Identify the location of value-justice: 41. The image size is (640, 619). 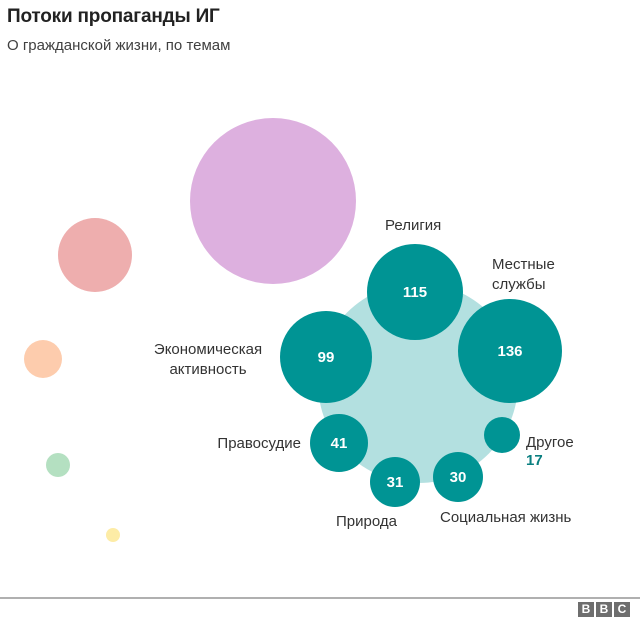
(339, 443).